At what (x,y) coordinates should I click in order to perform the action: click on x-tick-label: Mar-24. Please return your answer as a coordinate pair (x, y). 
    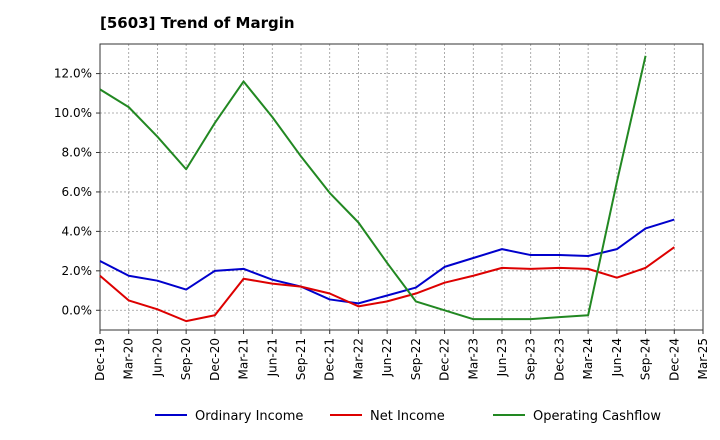
    Looking at the image, I should click on (588, 358).